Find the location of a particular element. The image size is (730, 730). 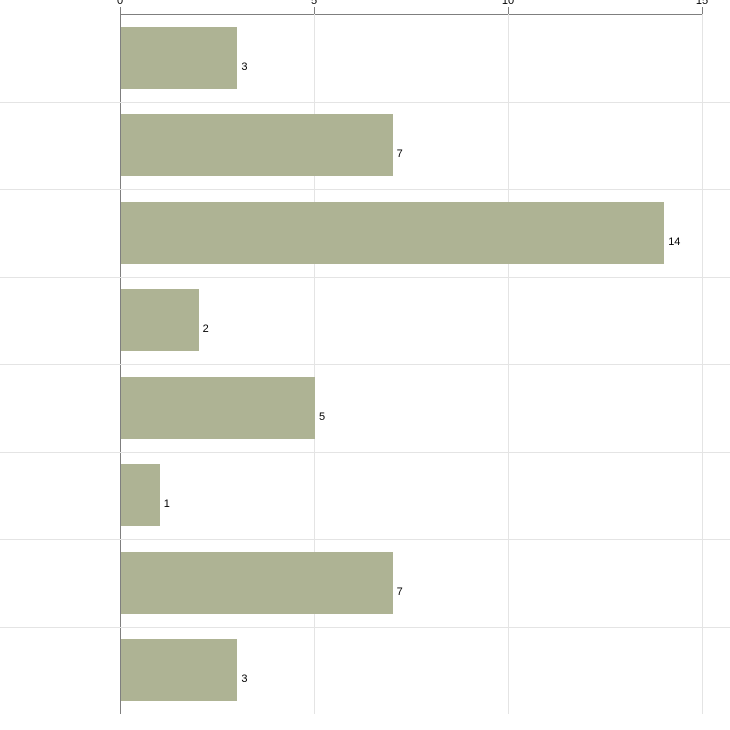

bar-value-label: 14 is located at coordinates (674, 241).